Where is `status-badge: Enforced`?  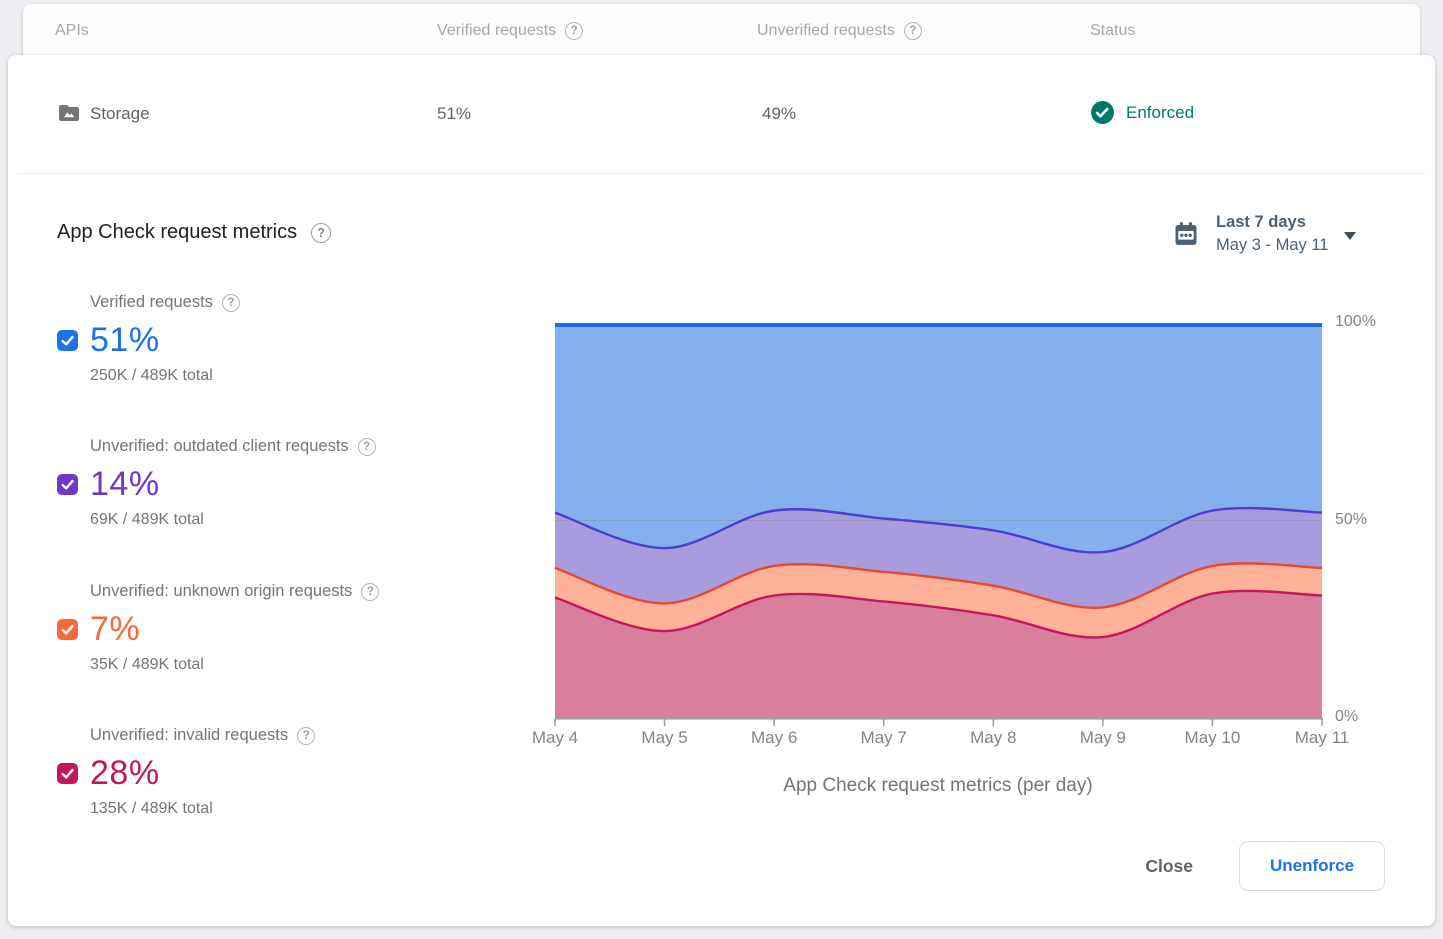 status-badge: Enforced is located at coordinates (1142, 112).